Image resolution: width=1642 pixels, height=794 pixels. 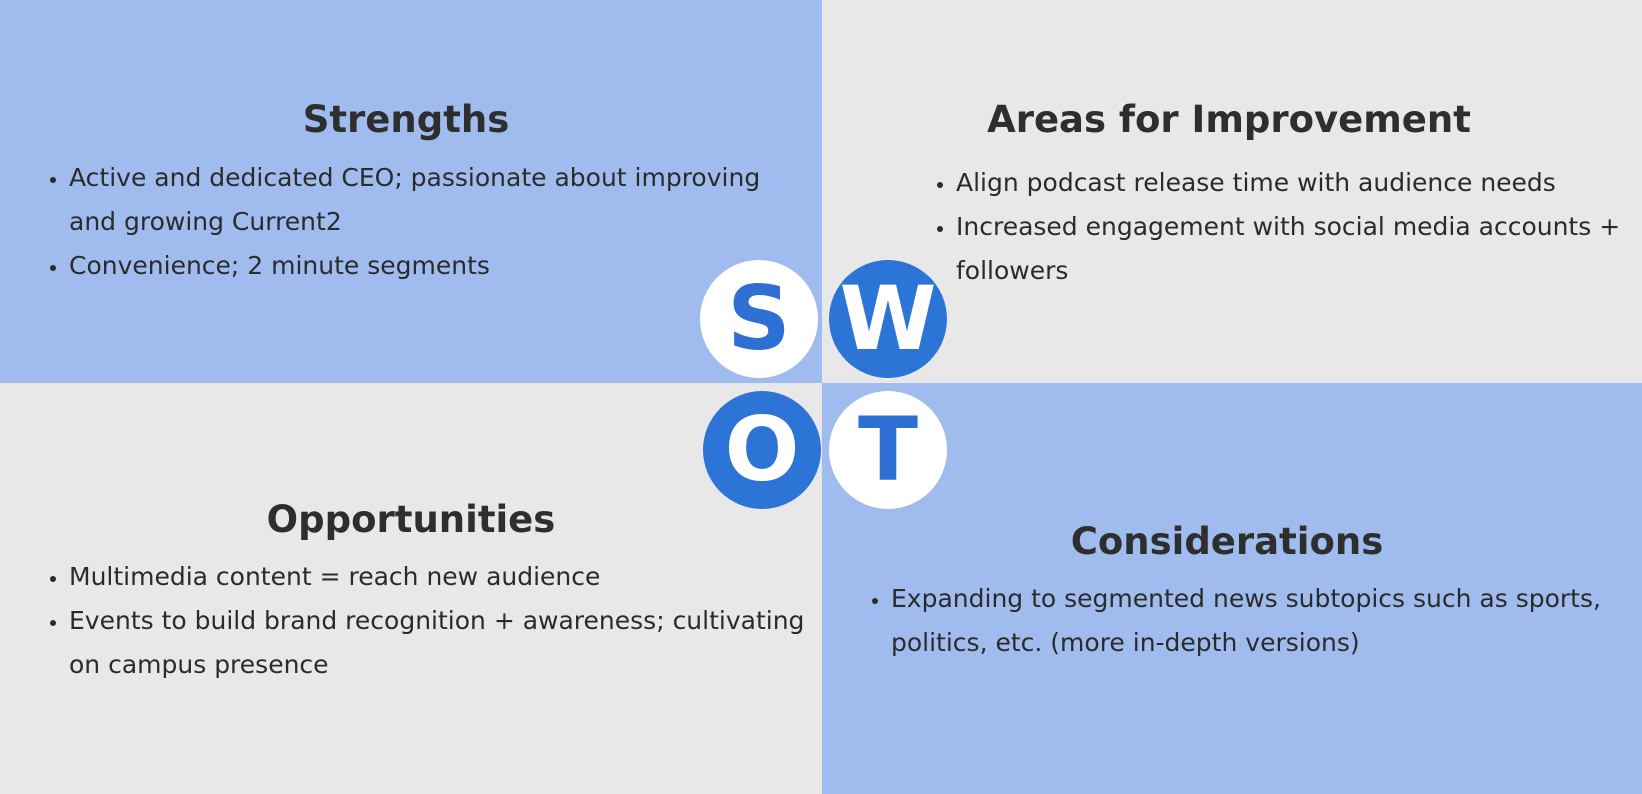 What do you see at coordinates (411, 519) in the screenshot?
I see `opportunities-title: Opportunities` at bounding box center [411, 519].